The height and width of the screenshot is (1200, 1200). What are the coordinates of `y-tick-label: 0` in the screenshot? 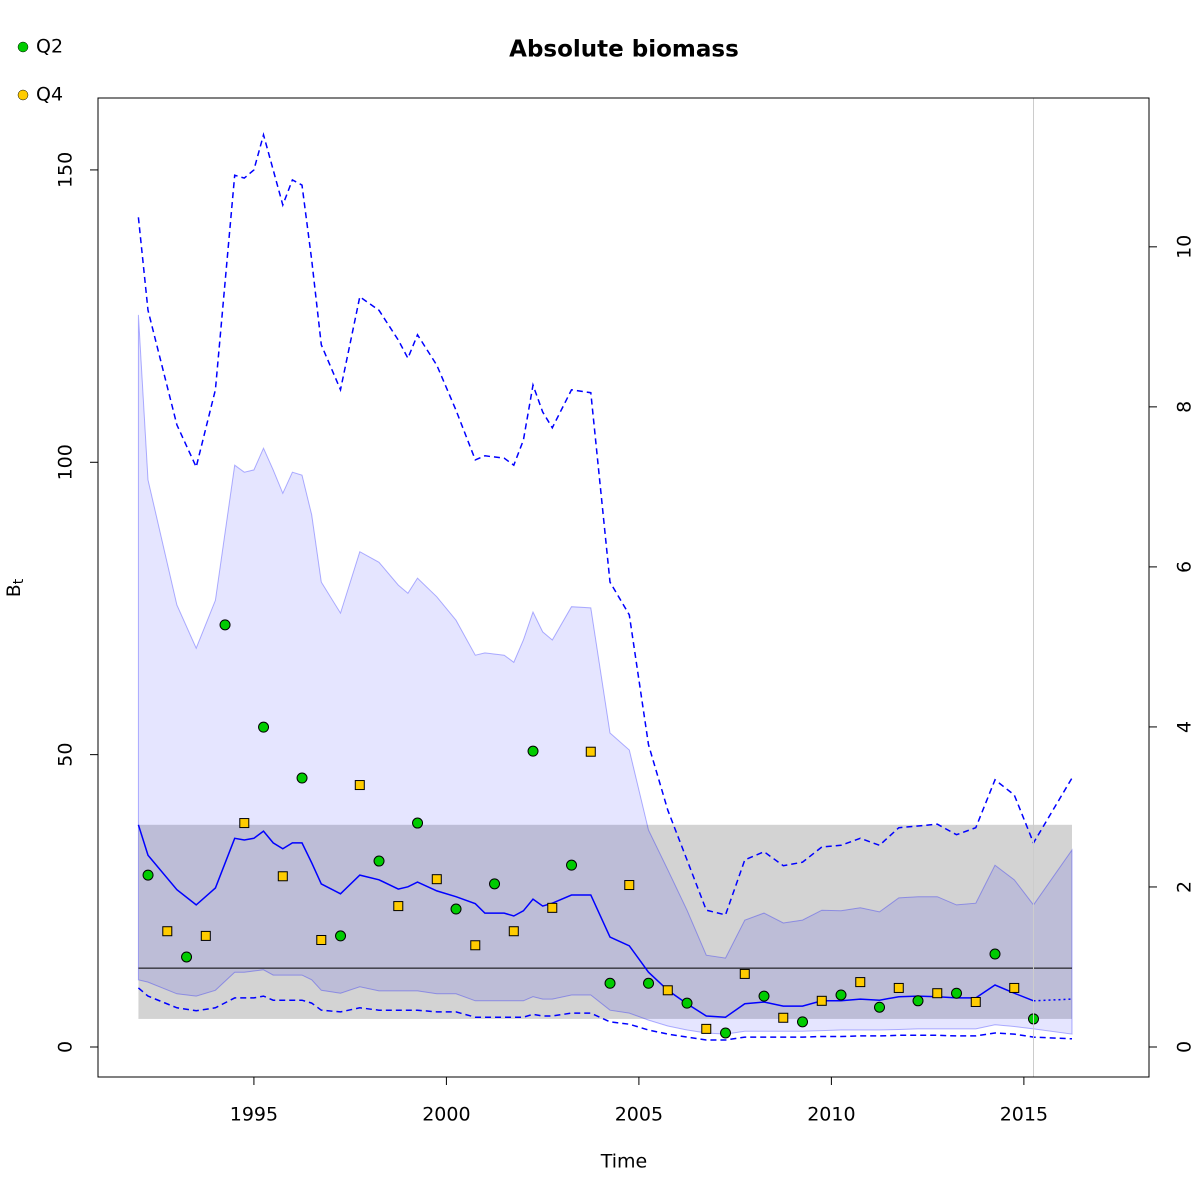 It's located at (66, 1047).